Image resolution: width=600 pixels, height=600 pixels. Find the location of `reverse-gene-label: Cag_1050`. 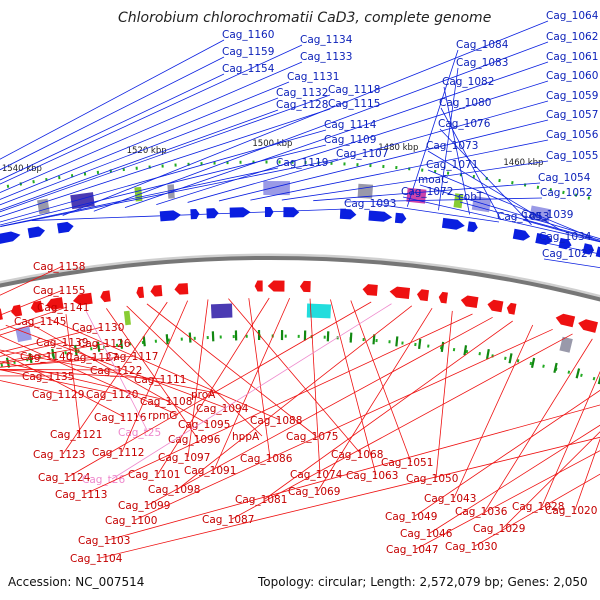

reverse-gene-label: Cag_1050 is located at coordinates (432, 479).